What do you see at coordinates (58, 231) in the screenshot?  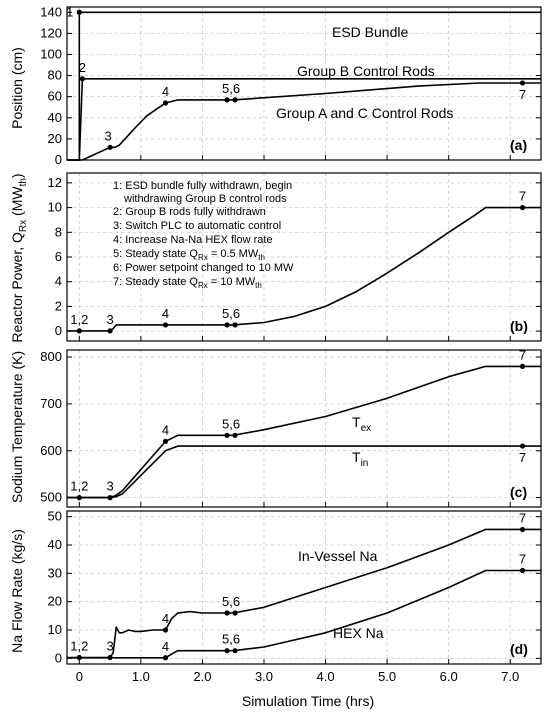 I see `y-tick-label: 8` at bounding box center [58, 231].